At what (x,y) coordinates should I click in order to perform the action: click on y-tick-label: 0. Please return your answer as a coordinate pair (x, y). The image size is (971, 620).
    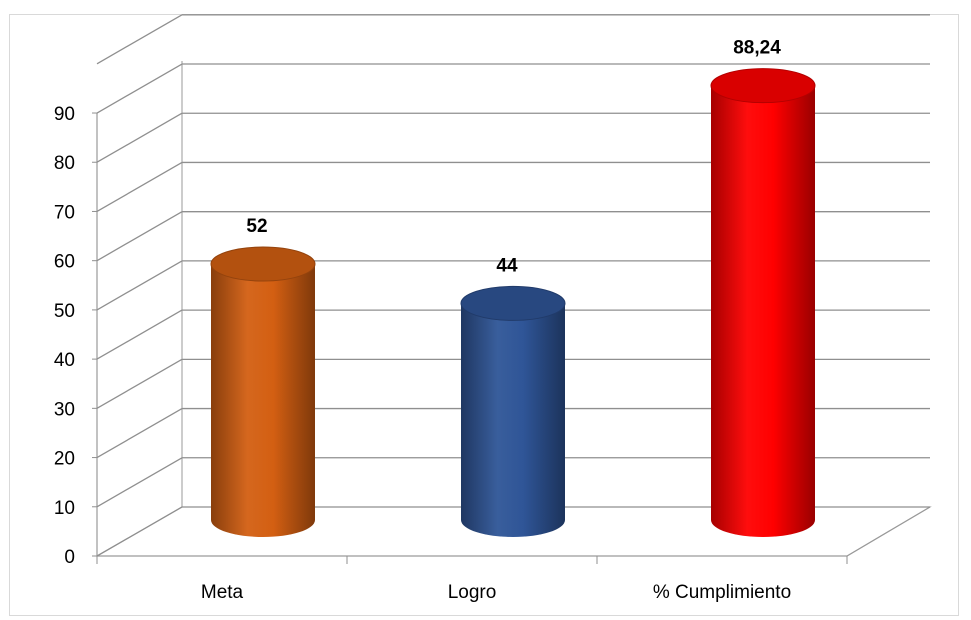
    Looking at the image, I should click on (69, 557).